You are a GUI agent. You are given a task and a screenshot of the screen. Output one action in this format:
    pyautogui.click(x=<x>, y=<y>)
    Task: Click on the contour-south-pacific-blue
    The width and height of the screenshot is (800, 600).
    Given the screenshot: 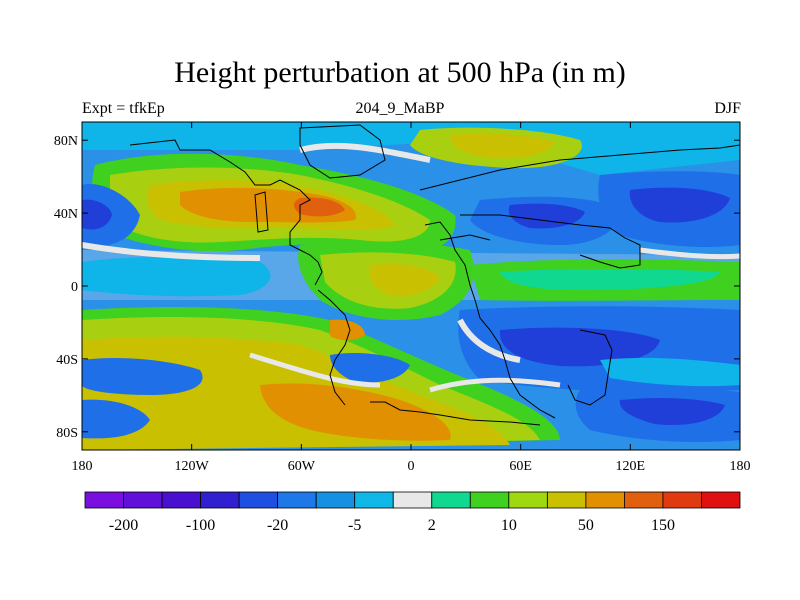 What is the action you would take?
    pyautogui.click(x=142, y=376)
    